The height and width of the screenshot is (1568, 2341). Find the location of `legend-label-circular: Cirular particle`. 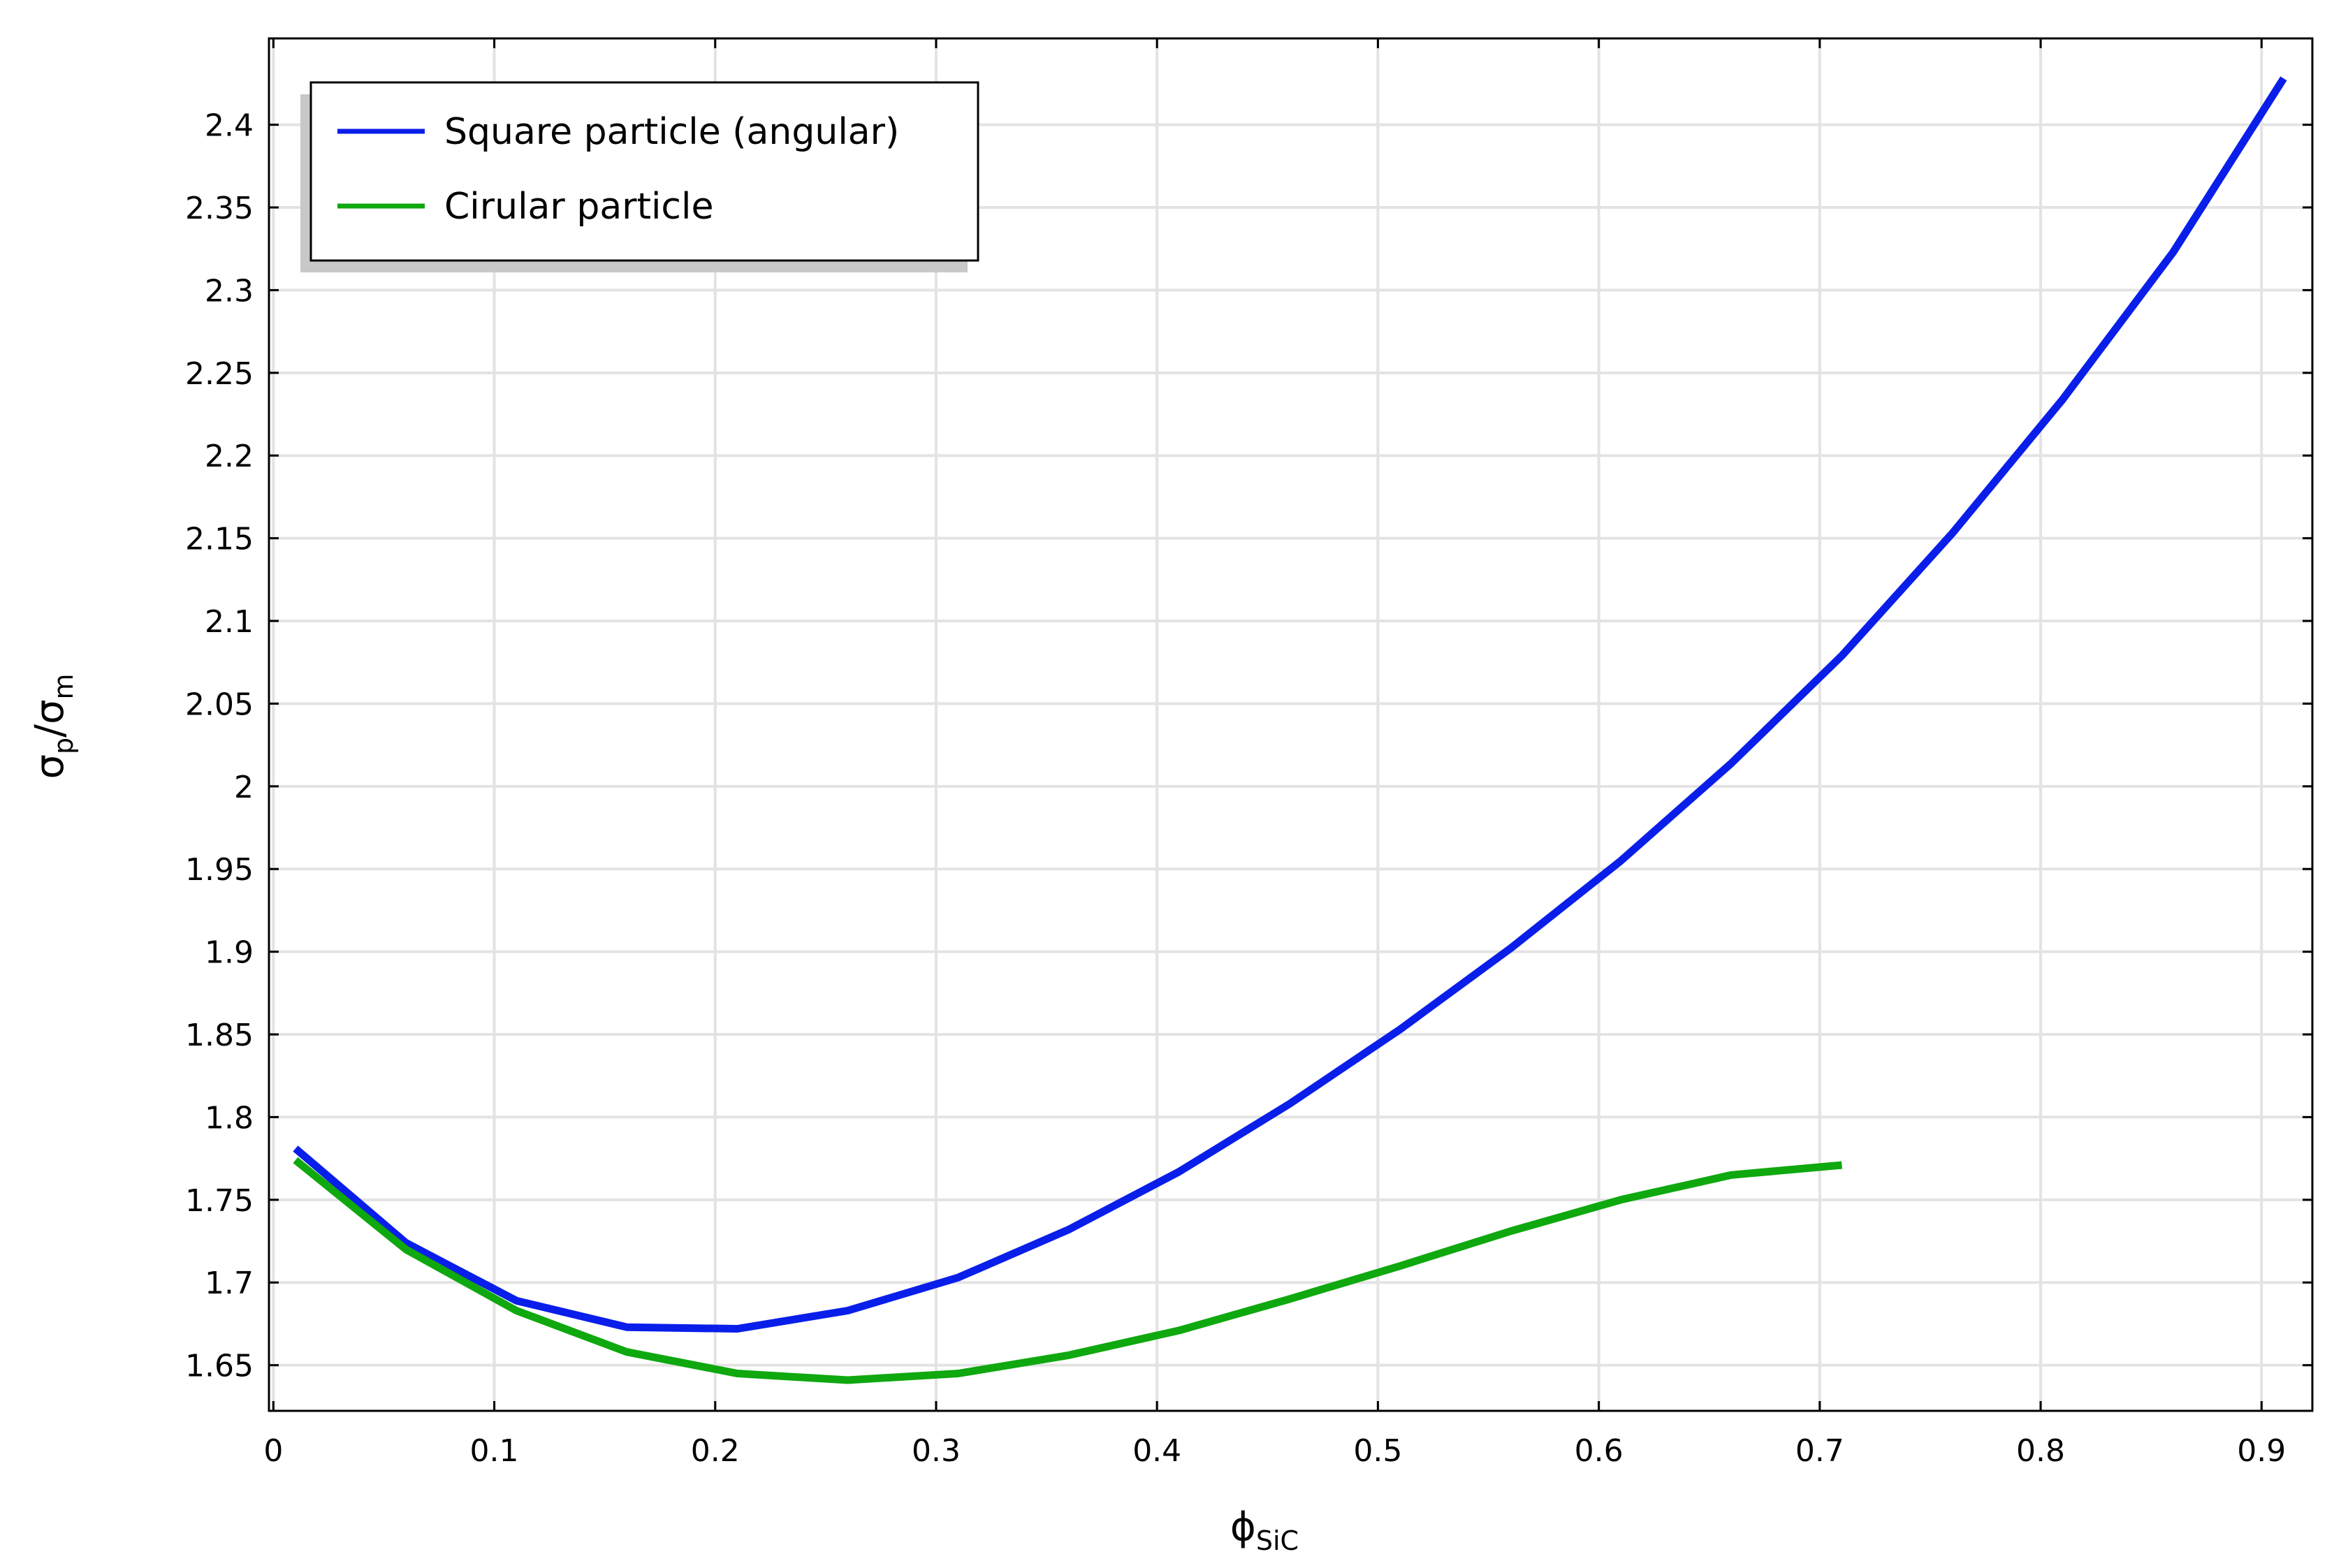

legend-label-circular: Cirular particle is located at coordinates (578, 207).